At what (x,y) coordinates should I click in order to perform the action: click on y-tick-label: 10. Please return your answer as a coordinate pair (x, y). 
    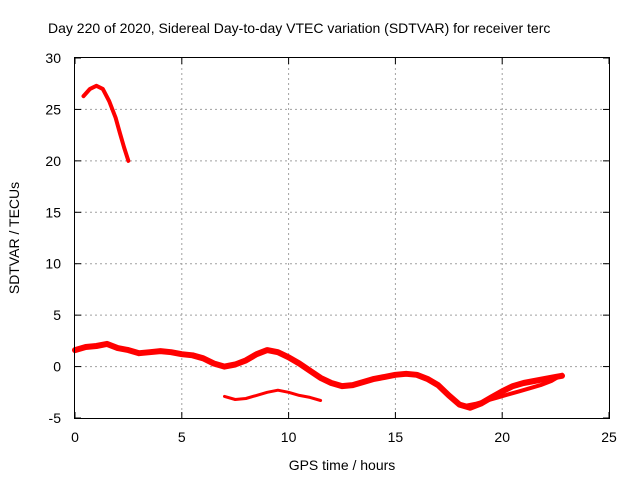
    Looking at the image, I should click on (53, 264).